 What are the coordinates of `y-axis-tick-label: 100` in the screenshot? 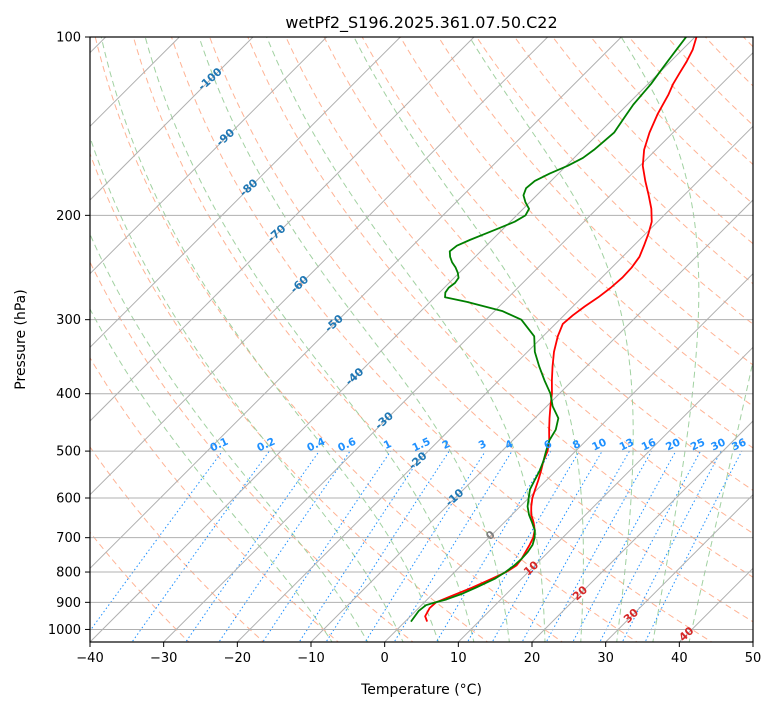 It's located at (68, 38).